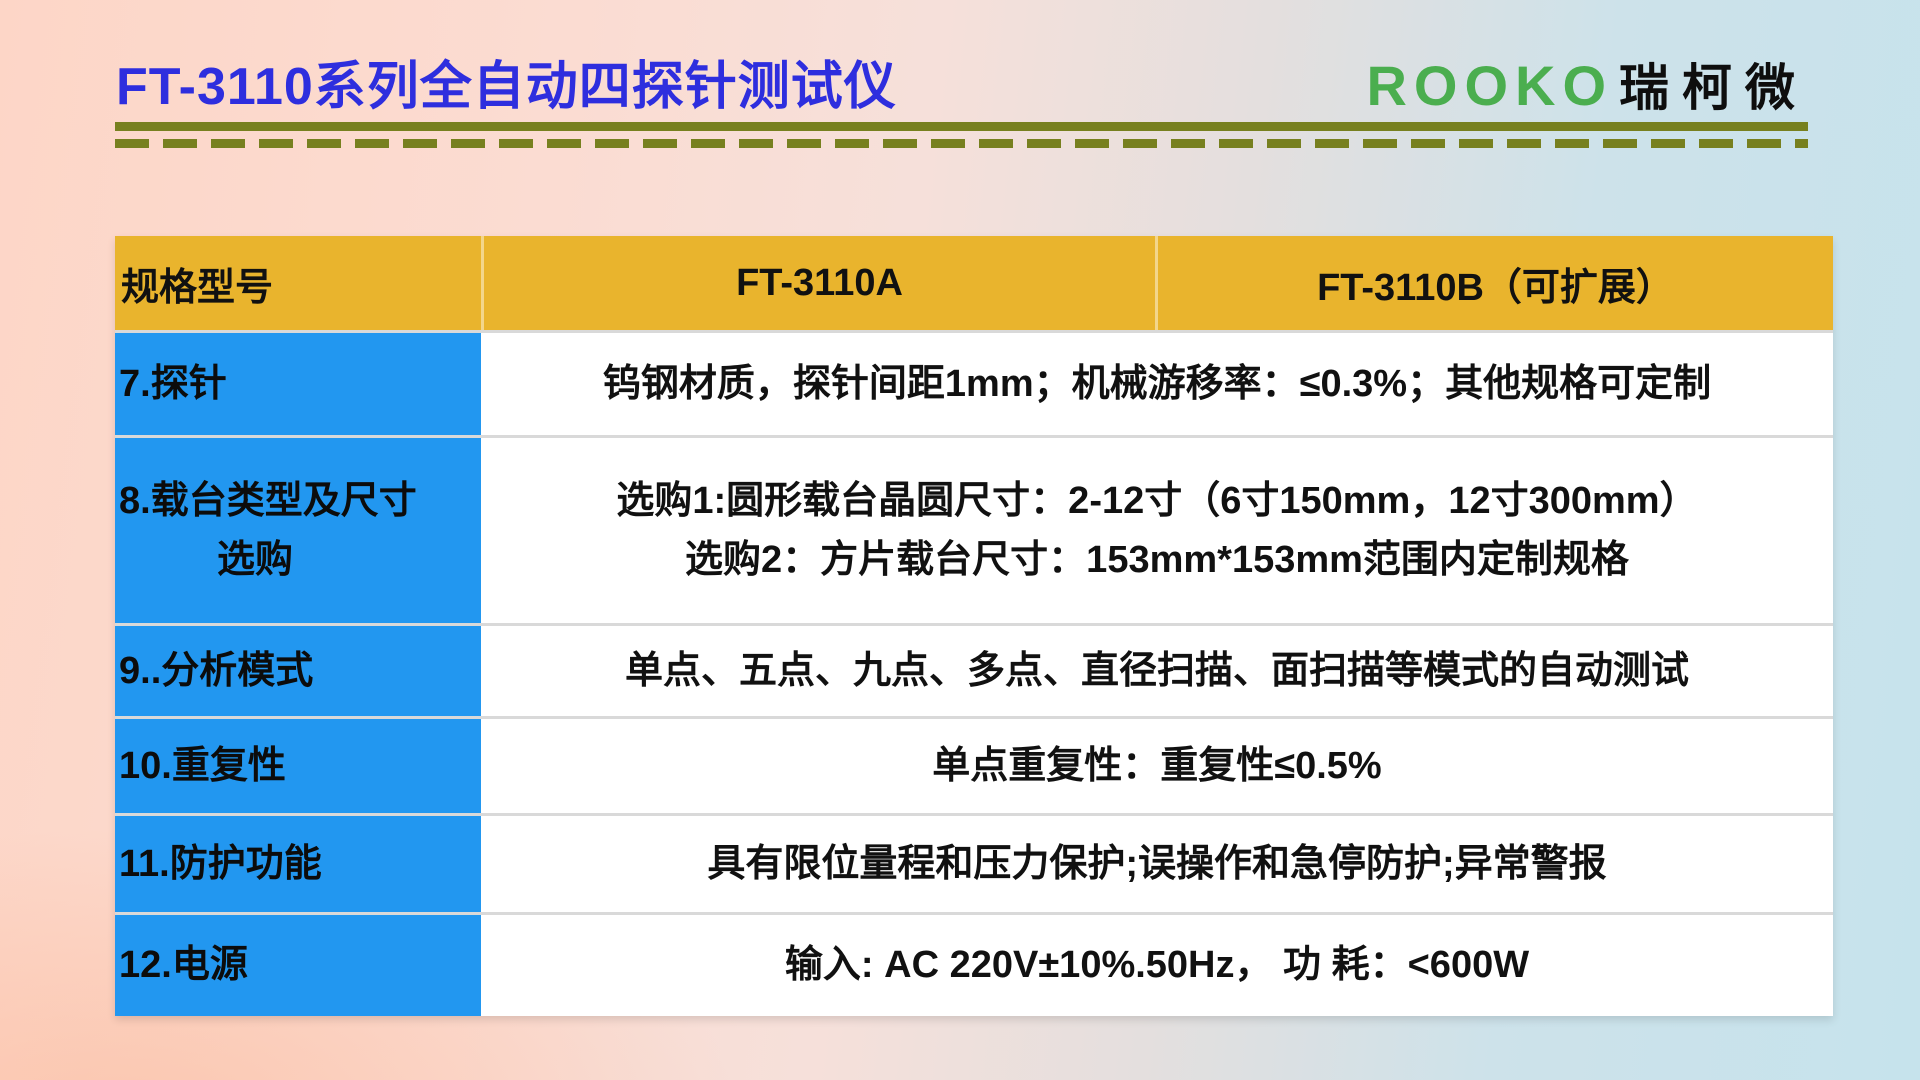  I want to click on row-content-line: 钨钢材质，探针间距1mm；机械游移率：≤0.3%；其他规格可定制, so click(1157, 383).